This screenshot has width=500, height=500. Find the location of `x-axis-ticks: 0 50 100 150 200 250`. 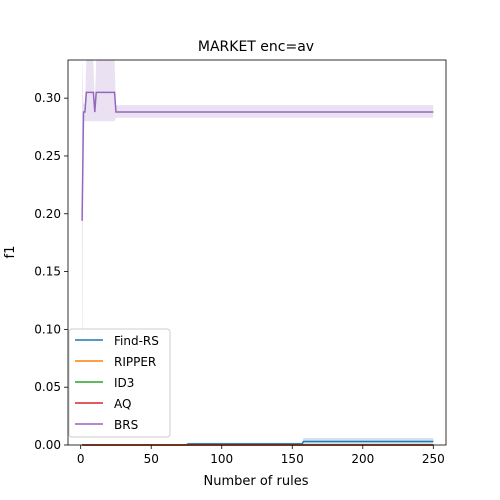

x-axis-ticks: 0 50 100 150 200 250 is located at coordinates (261, 455).